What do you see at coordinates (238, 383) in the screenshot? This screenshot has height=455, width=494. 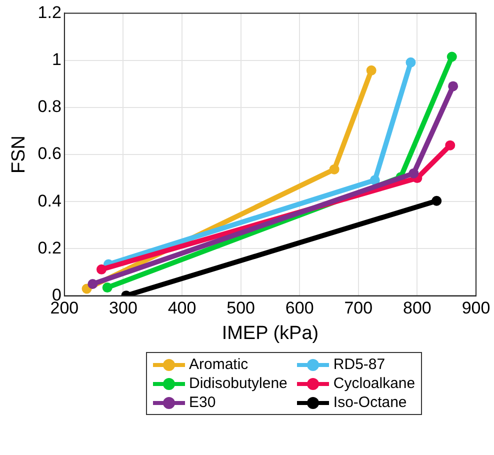 I see `legend-label: Didisobutylene` at bounding box center [238, 383].